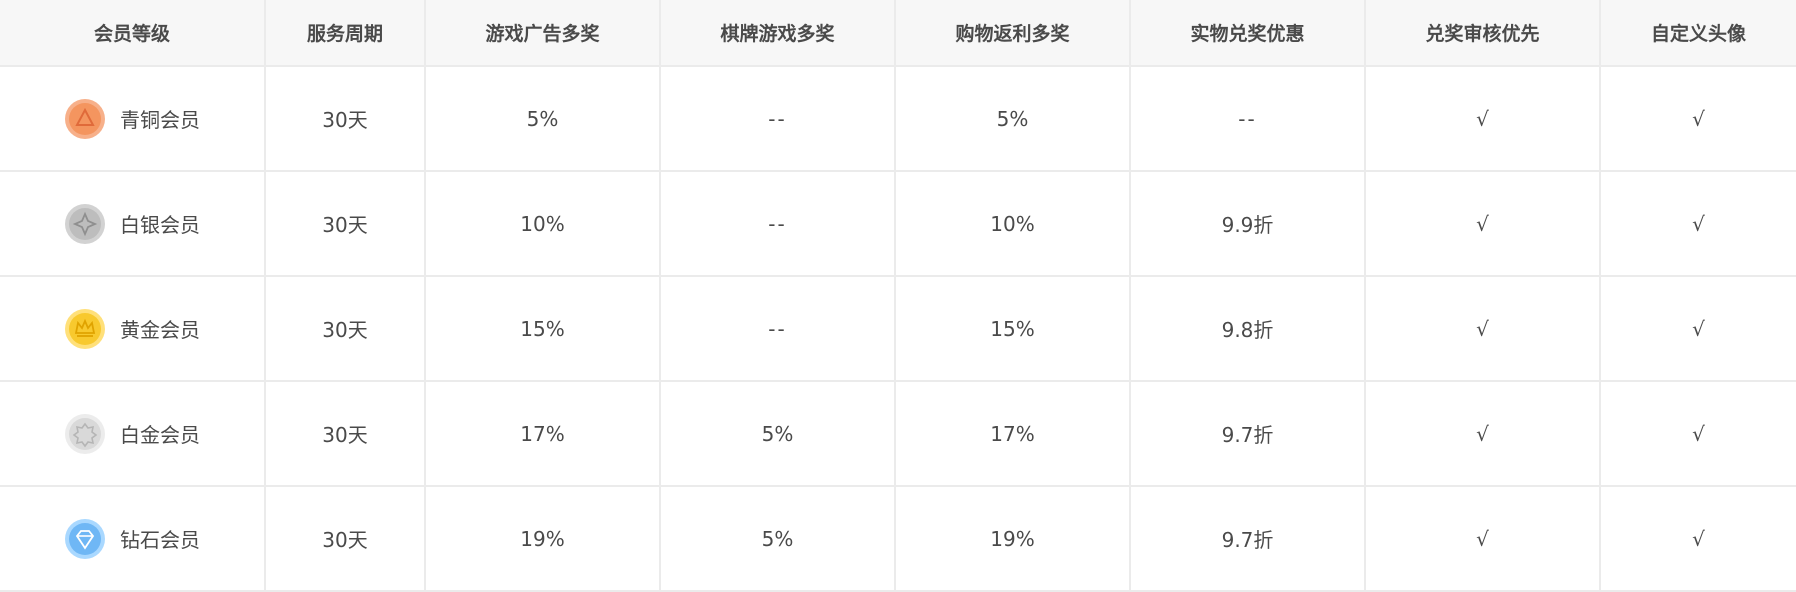  What do you see at coordinates (543, 119) in the screenshot?
I see `cell-game-ad-bonus: 5%` at bounding box center [543, 119].